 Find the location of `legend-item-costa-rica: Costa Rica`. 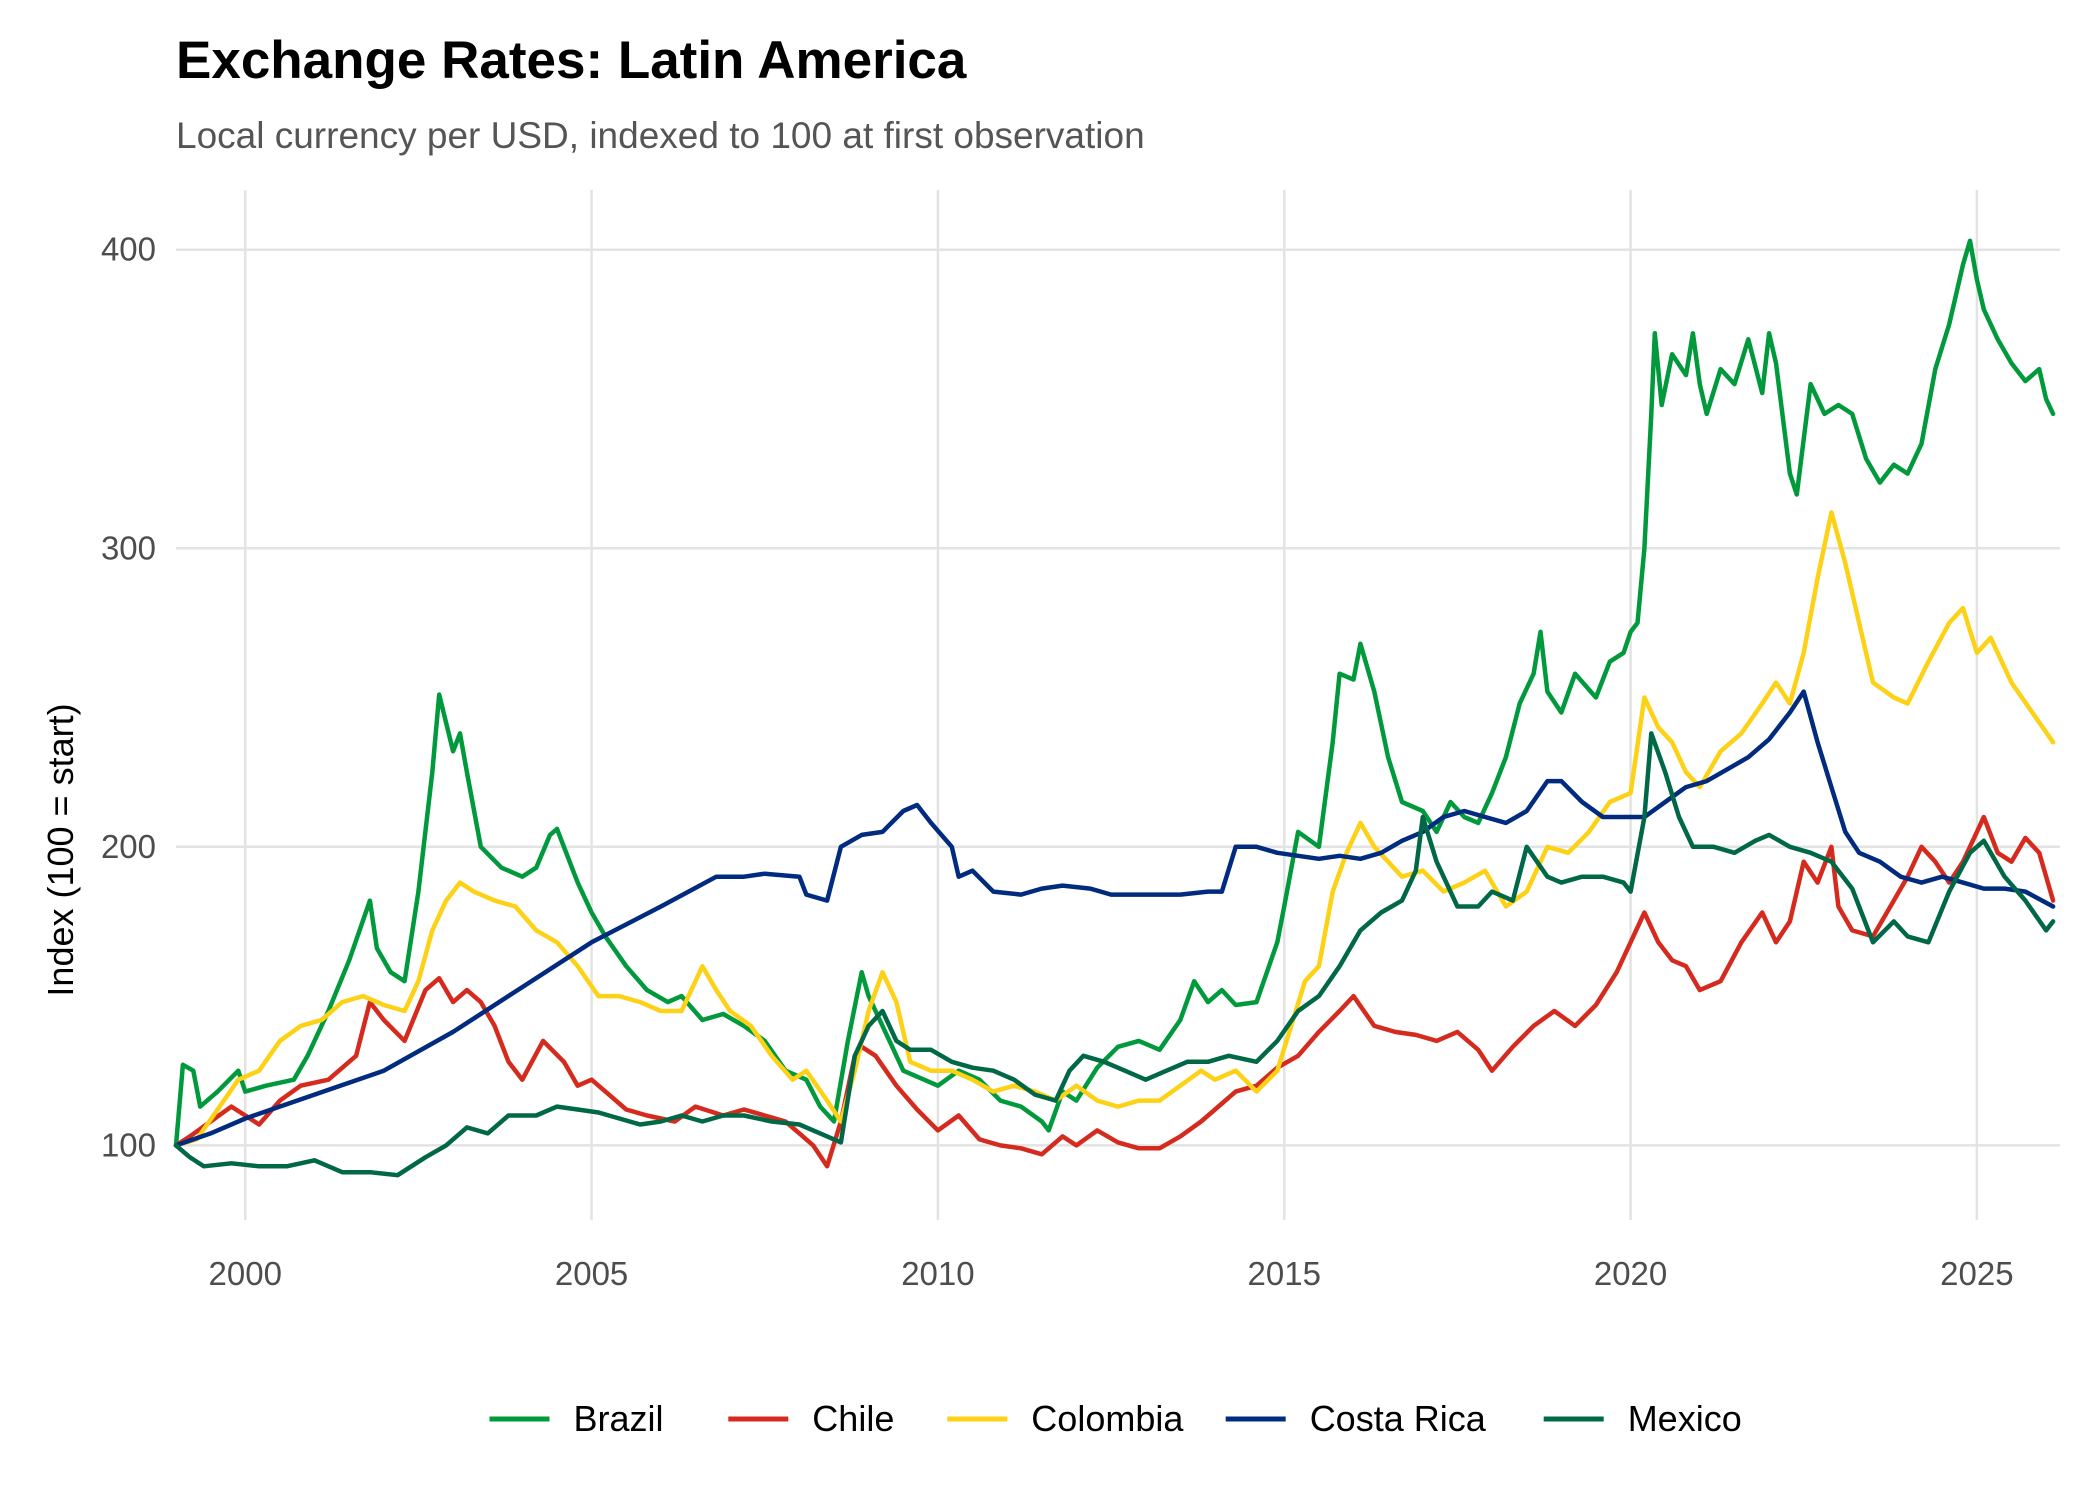

legend-item-costa-rica: Costa Rica is located at coordinates (1356, 1418).